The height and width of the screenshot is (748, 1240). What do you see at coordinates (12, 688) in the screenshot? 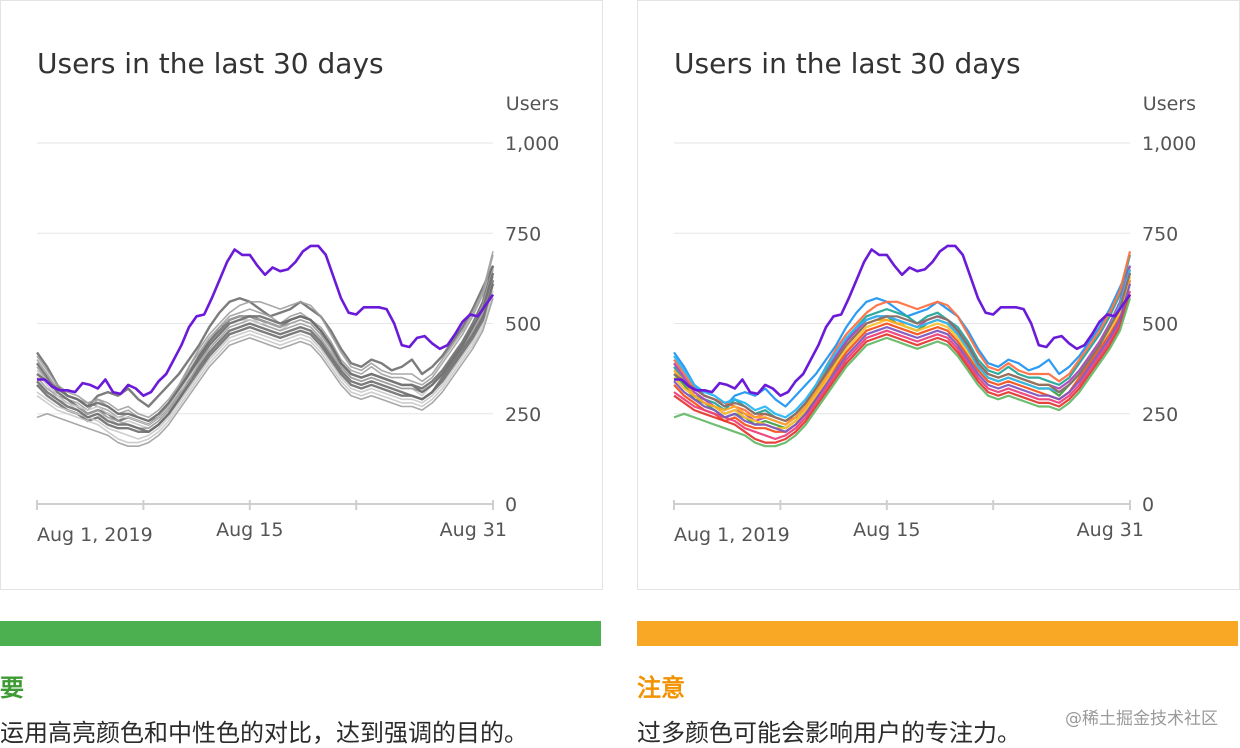
I see `verdict-label-good: 要` at bounding box center [12, 688].